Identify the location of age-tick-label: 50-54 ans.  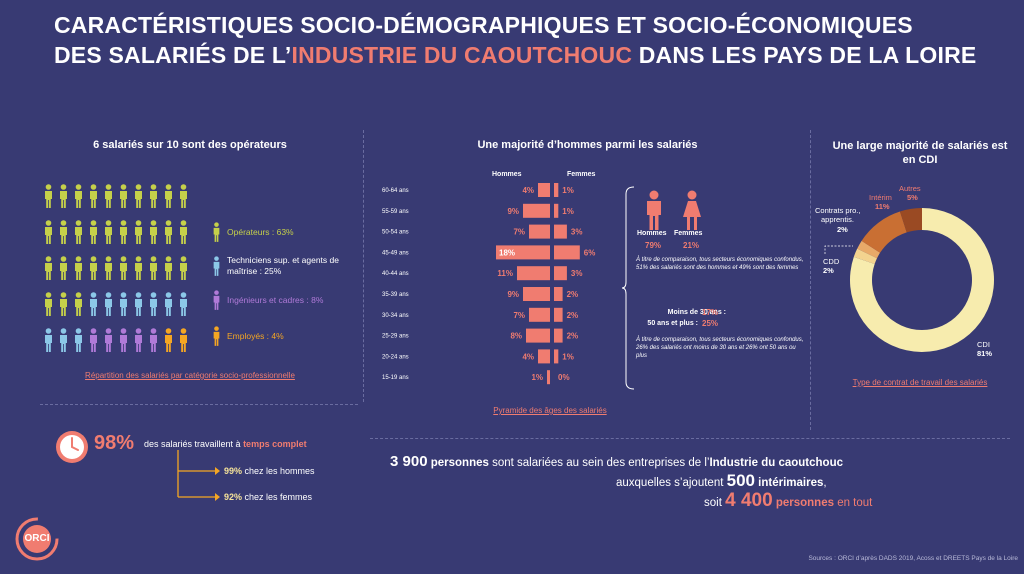
(395, 233).